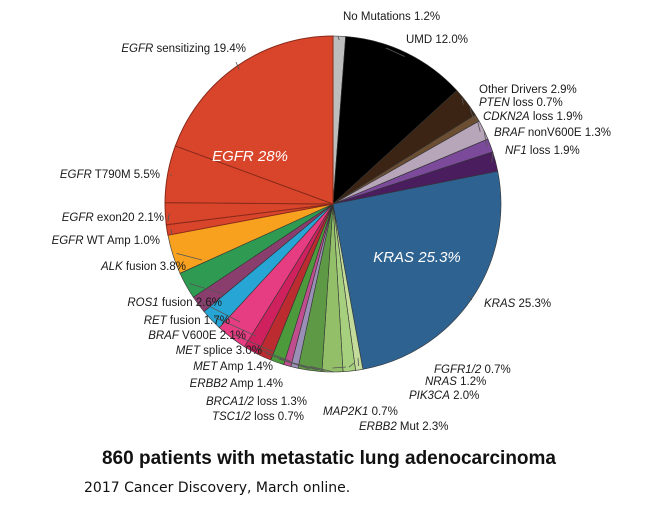 The width and height of the screenshot is (658, 525). Describe the element at coordinates (533, 117) in the screenshot. I see `slice-label-4: CDKN2A loss 1.9%` at that location.